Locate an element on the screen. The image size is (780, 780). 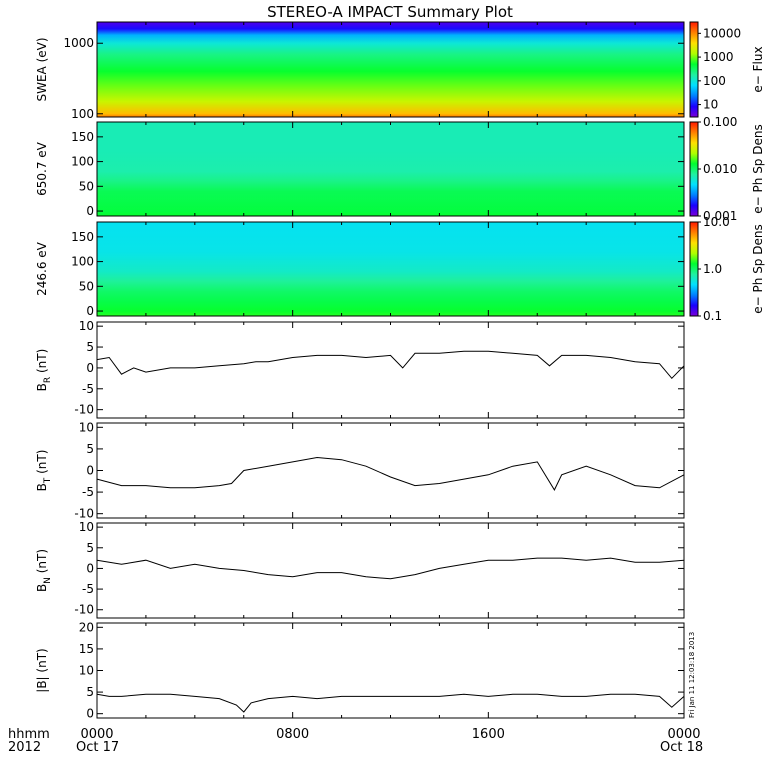
pad650-colorbar: 0.100 0.010 0.001 e− Ph Sp Dens is located at coordinates (727, 169).